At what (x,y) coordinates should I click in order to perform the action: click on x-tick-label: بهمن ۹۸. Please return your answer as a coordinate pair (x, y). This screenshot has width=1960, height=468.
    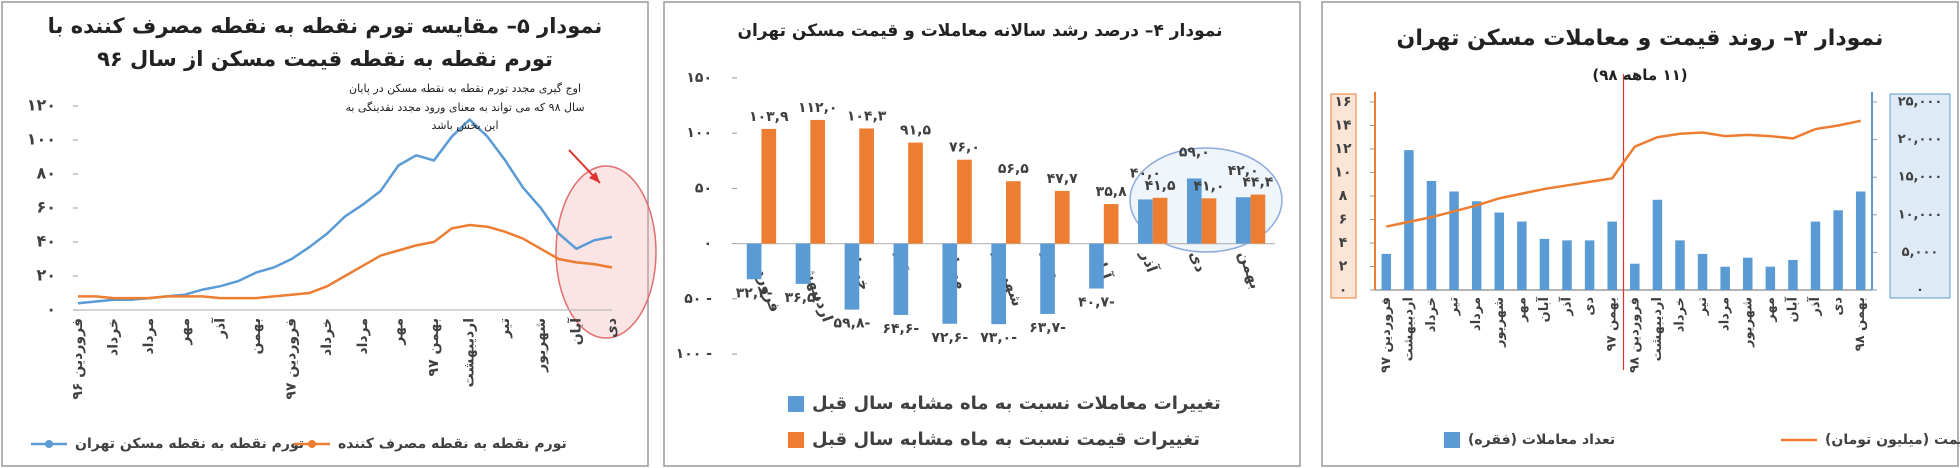
    Looking at the image, I should click on (1860, 324).